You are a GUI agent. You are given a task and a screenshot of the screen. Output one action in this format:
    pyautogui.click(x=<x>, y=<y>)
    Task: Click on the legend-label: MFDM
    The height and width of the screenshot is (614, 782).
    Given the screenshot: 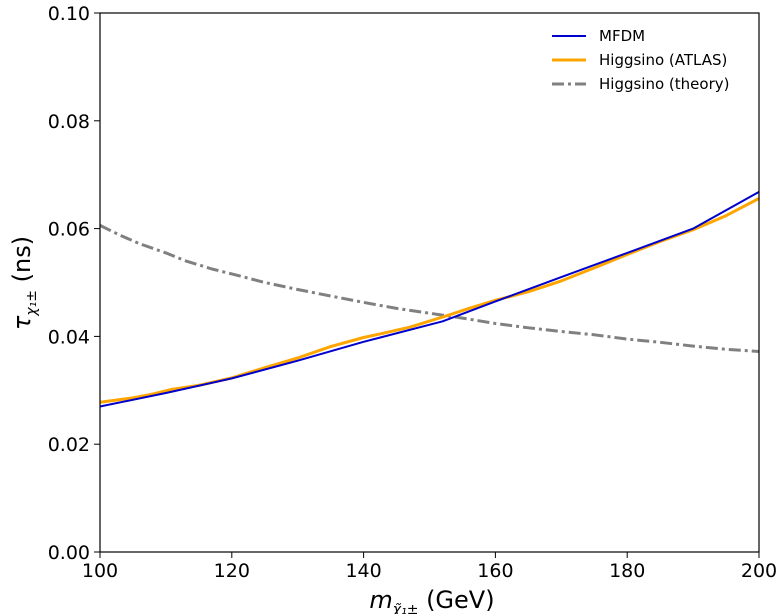 What is the action you would take?
    pyautogui.click(x=622, y=36)
    